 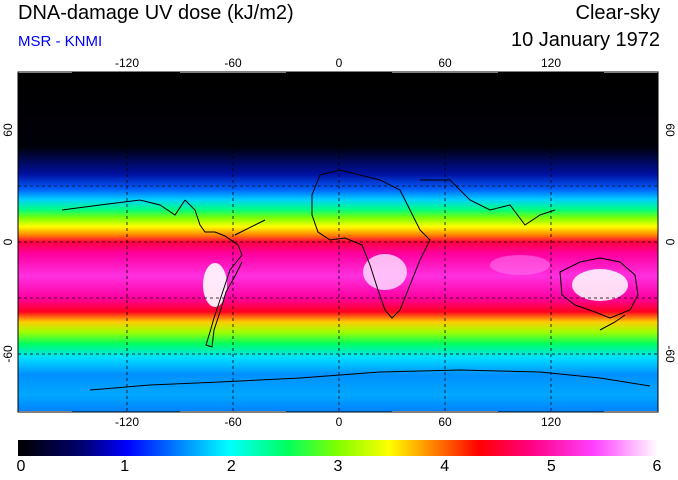 I want to click on longitude-labels-top: -120 -60 0 60 120, so click(x=338, y=63).